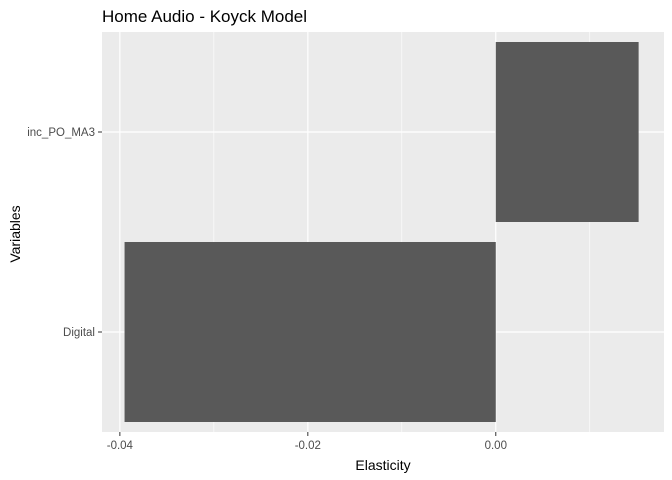  I want to click on bar-inc-po-ma3, so click(567, 132).